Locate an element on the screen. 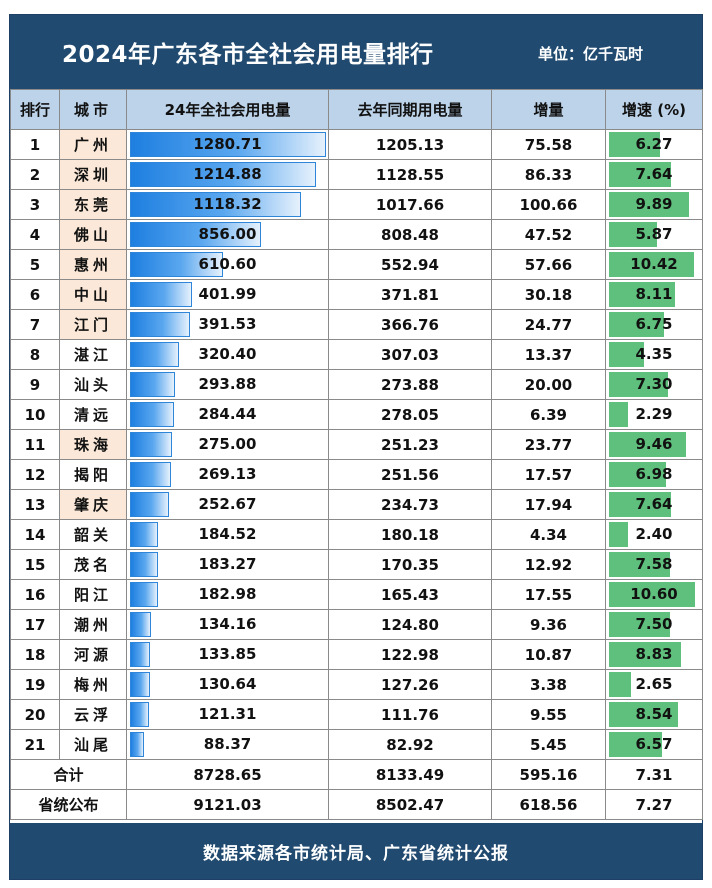  delta-cell: 4.34 is located at coordinates (548, 534).